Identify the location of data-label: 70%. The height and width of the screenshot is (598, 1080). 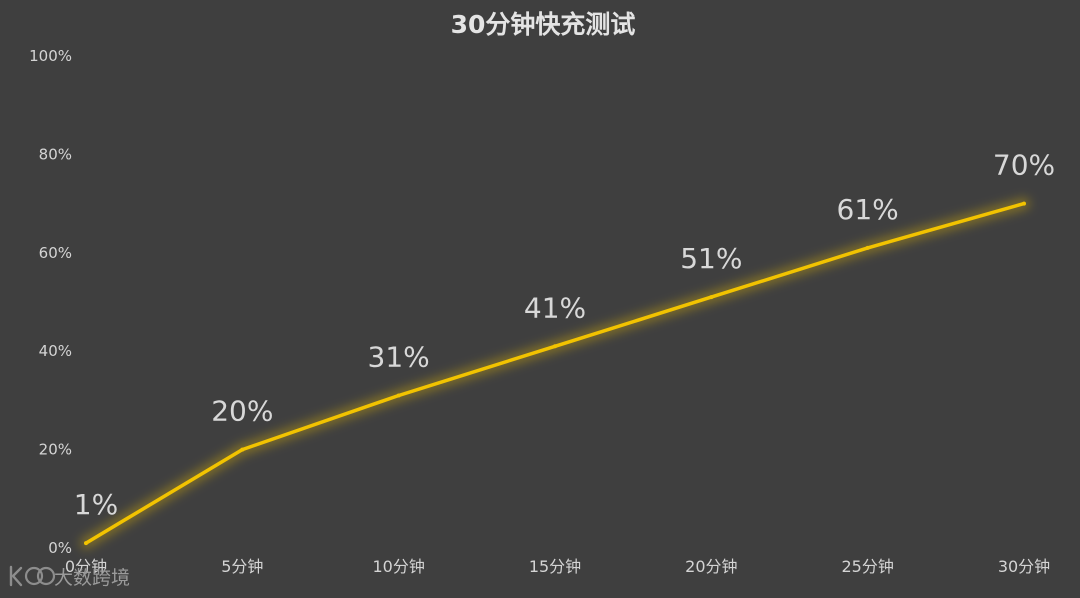
(1024, 165).